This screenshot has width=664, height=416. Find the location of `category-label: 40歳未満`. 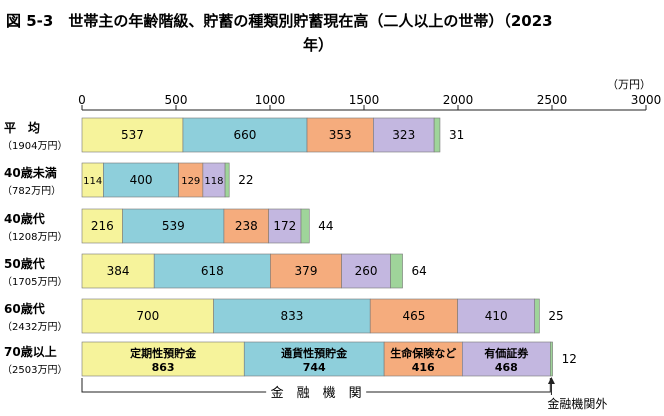

category-label: 40歳未満 is located at coordinates (30, 172).